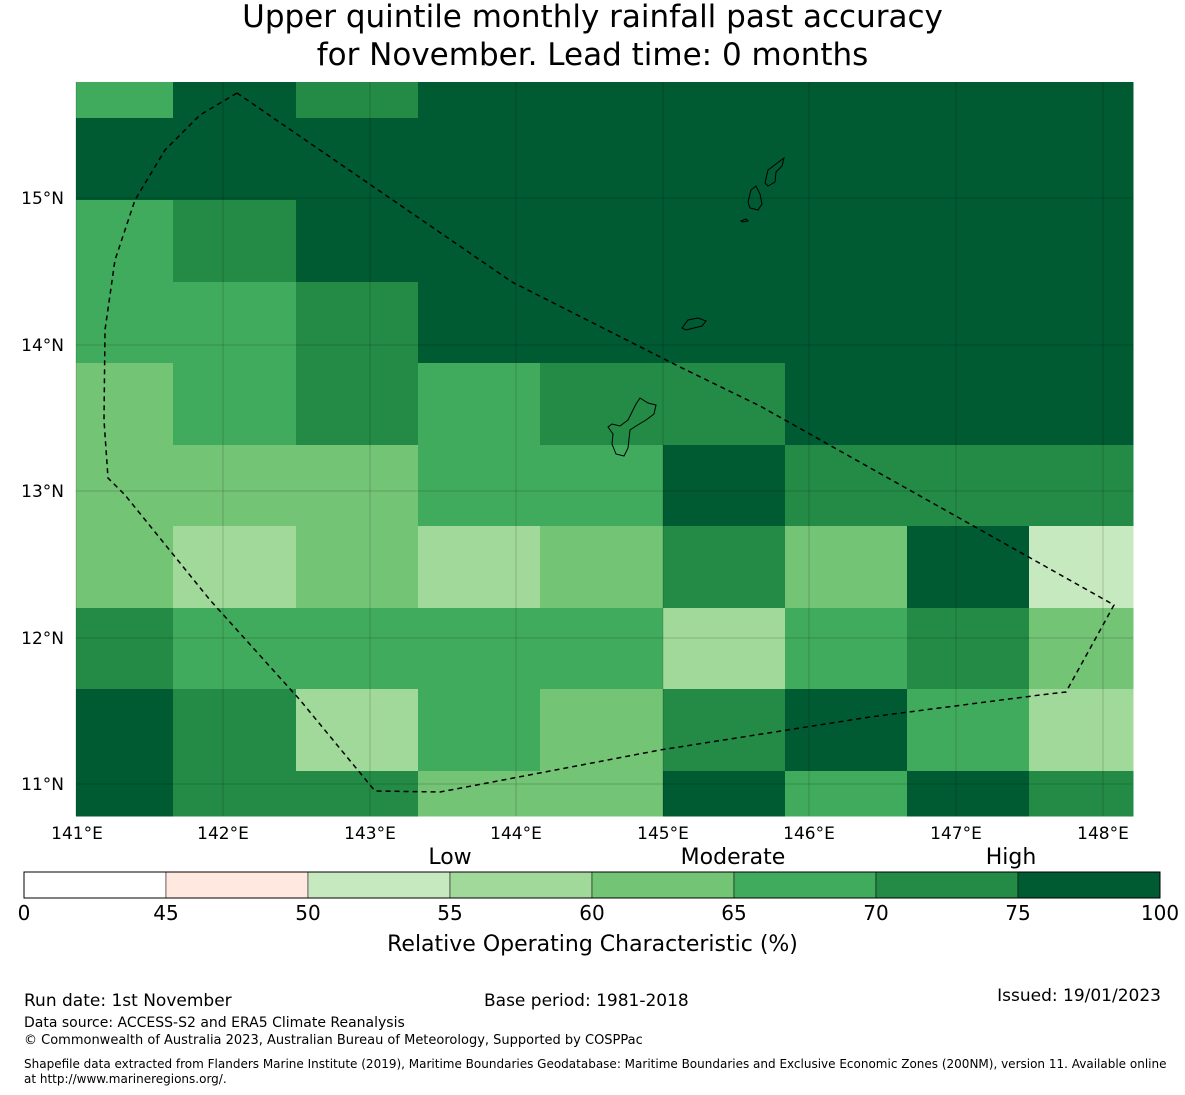  Describe the element at coordinates (42, 199) in the screenshot. I see `lat-label-15: 15°N` at that location.